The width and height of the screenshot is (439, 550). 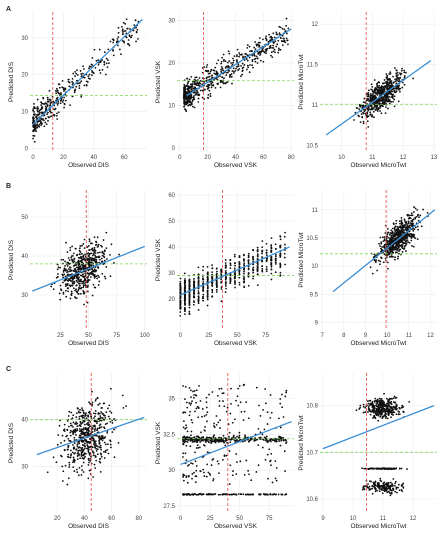 What do you see at coordinates (171, 400) in the screenshot?
I see `y-tick-label: 35` at bounding box center [171, 400].